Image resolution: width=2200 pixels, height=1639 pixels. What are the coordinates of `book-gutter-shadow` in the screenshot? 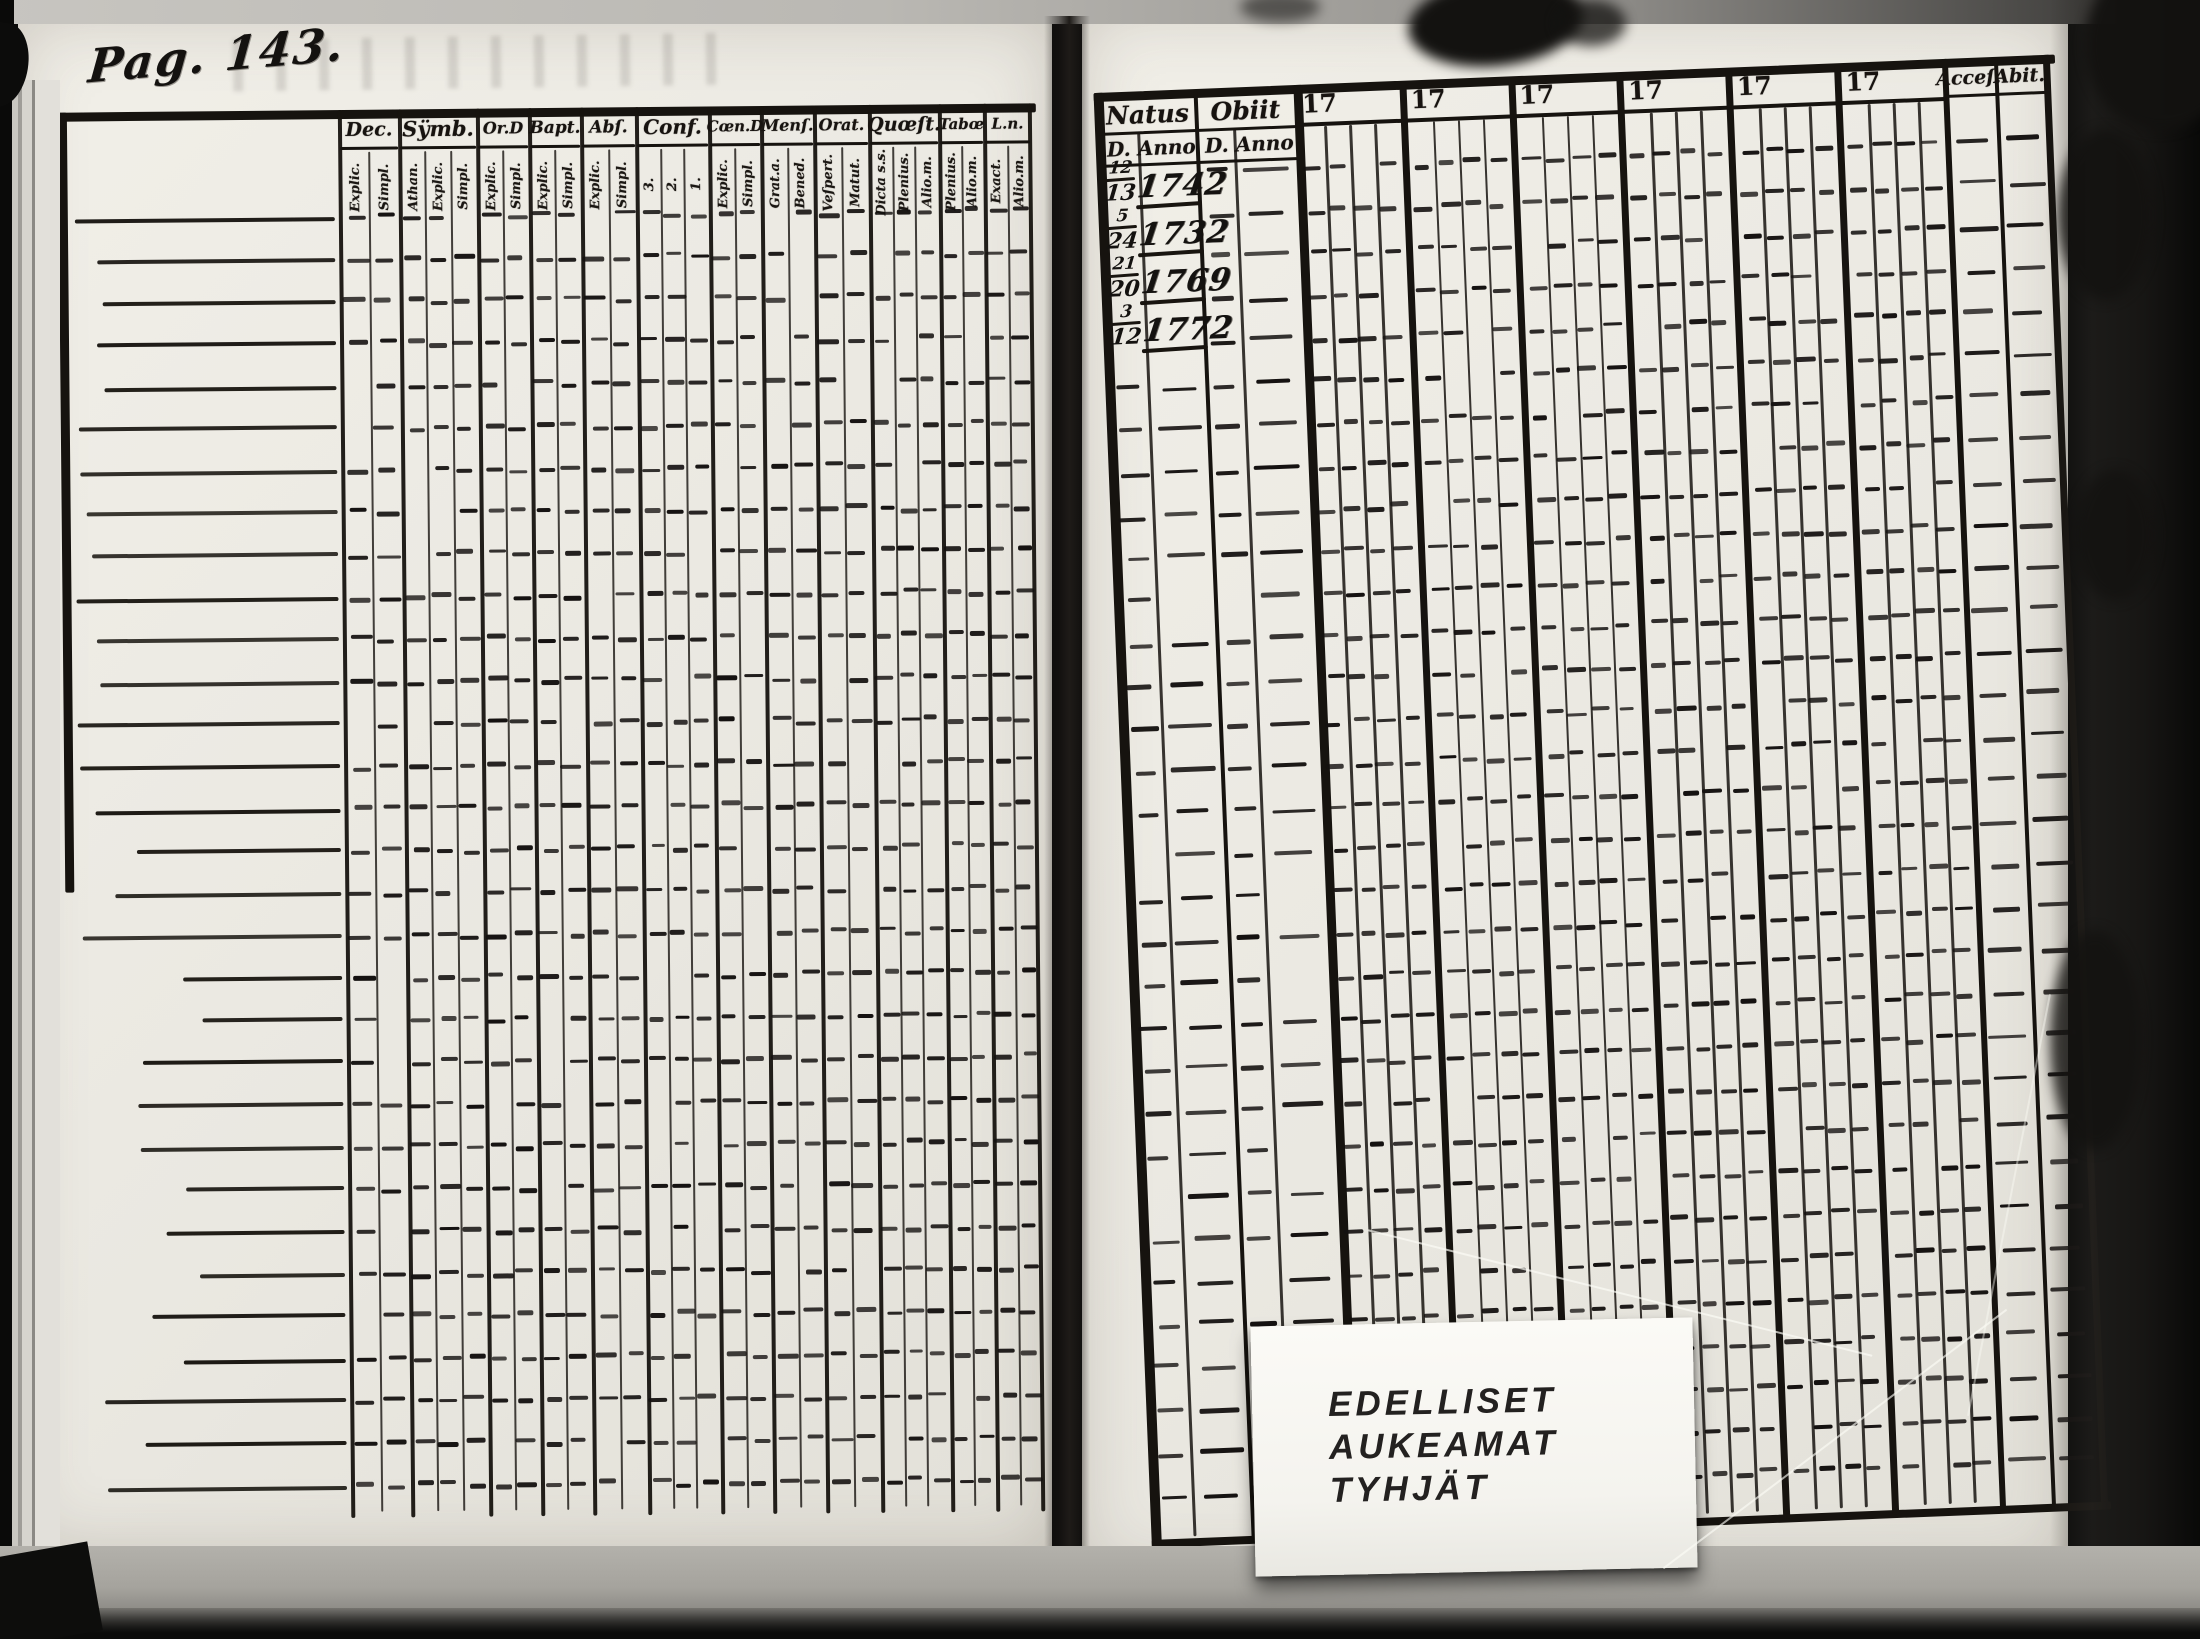 It's located at (1067, 798).